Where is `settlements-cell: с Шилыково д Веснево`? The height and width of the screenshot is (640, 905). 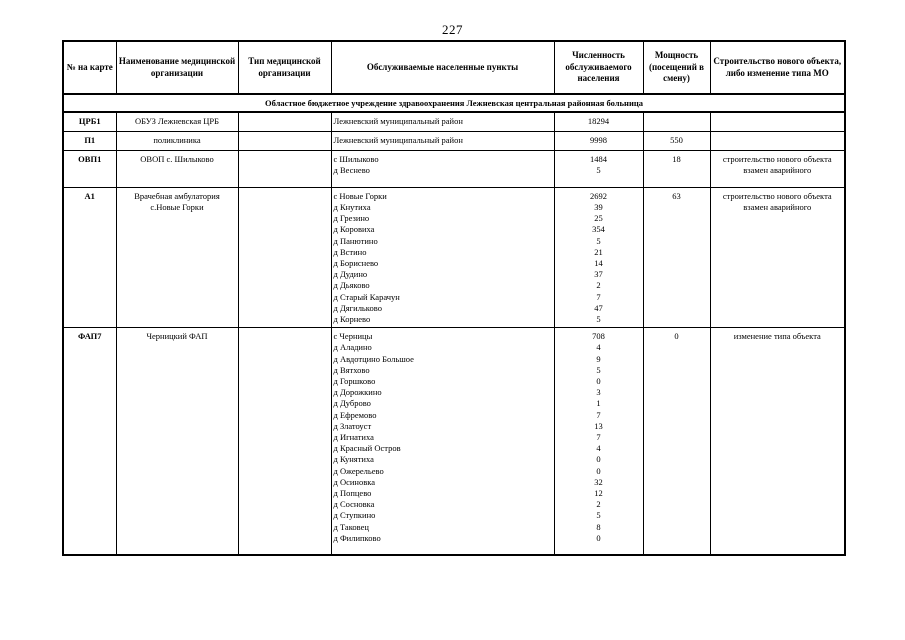 settlements-cell: с Шилыково д Веснево is located at coordinates (442, 168).